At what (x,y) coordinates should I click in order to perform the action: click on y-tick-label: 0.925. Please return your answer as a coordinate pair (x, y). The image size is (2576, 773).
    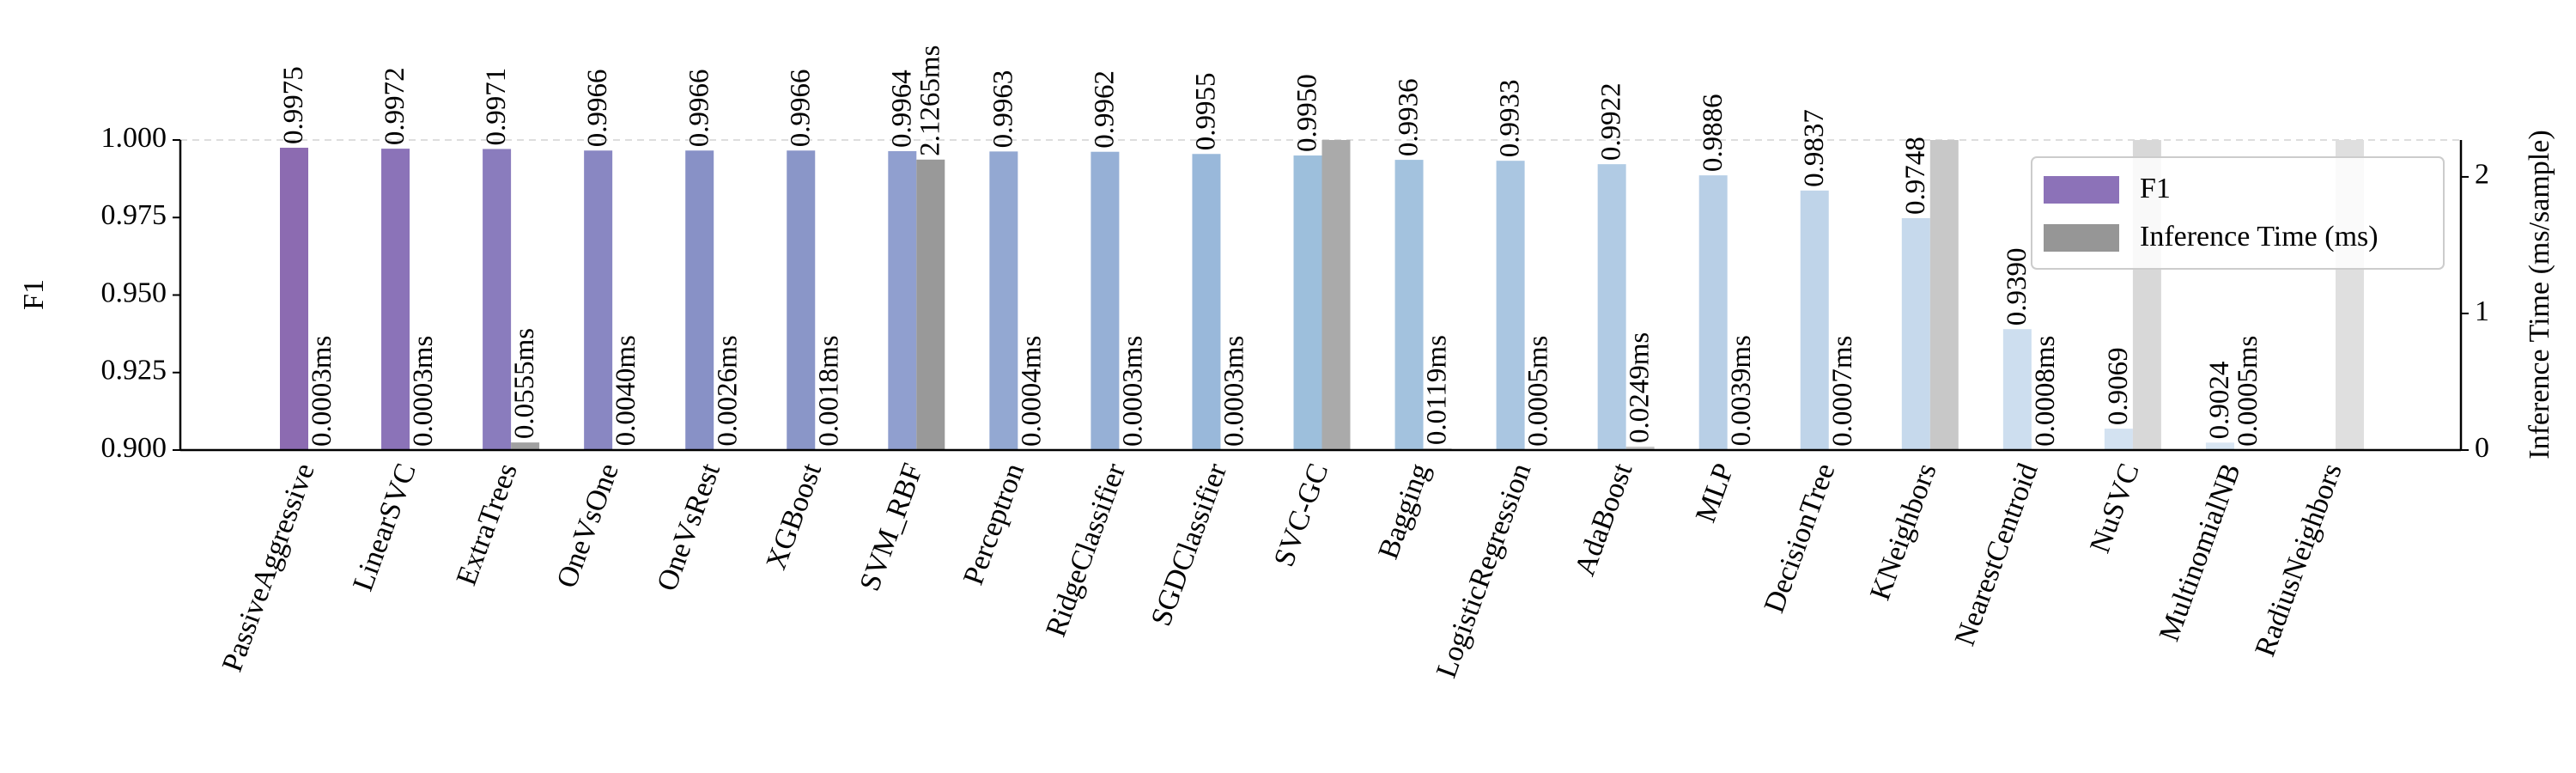
    Looking at the image, I should click on (134, 370).